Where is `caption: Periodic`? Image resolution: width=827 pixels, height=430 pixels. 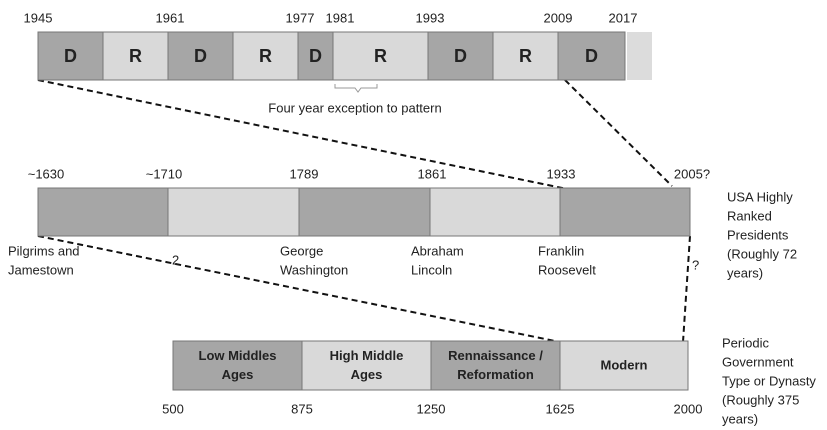
caption: Periodic is located at coordinates (745, 342).